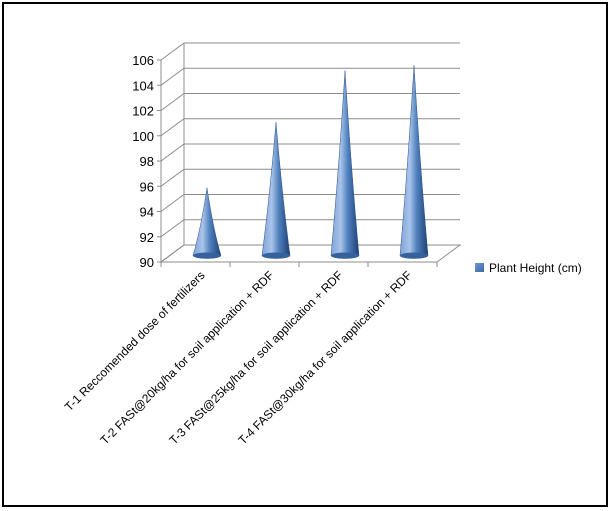  I want to click on y-axis-ticks: 90 92 94 96 98 100 102 104 106, so click(146, 161).